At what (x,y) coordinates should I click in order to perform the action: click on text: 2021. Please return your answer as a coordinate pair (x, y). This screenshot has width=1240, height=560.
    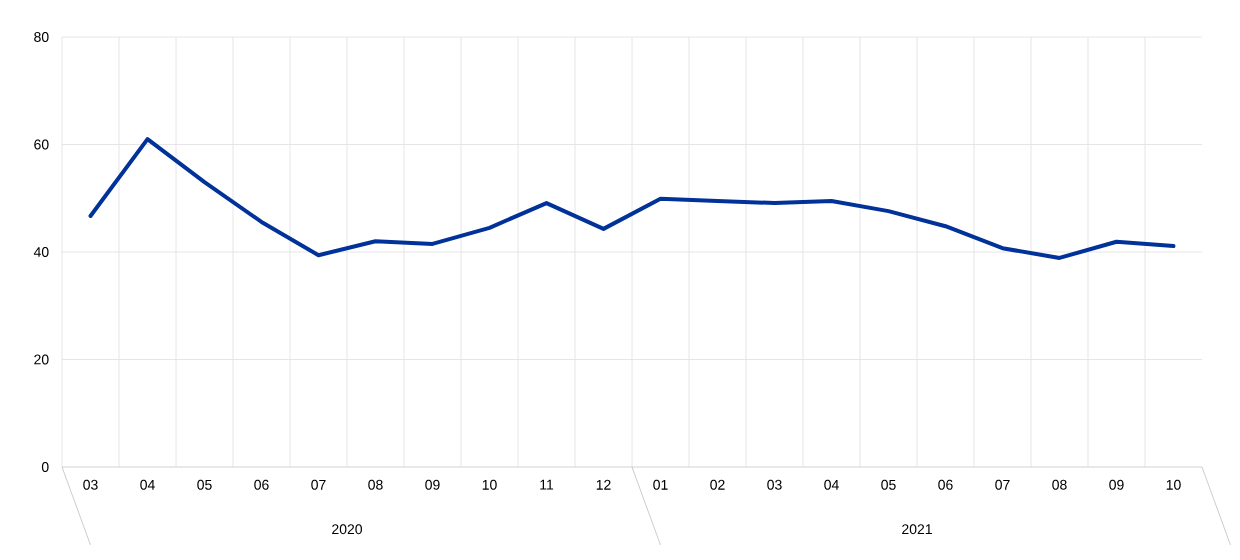
    Looking at the image, I should click on (917, 529).